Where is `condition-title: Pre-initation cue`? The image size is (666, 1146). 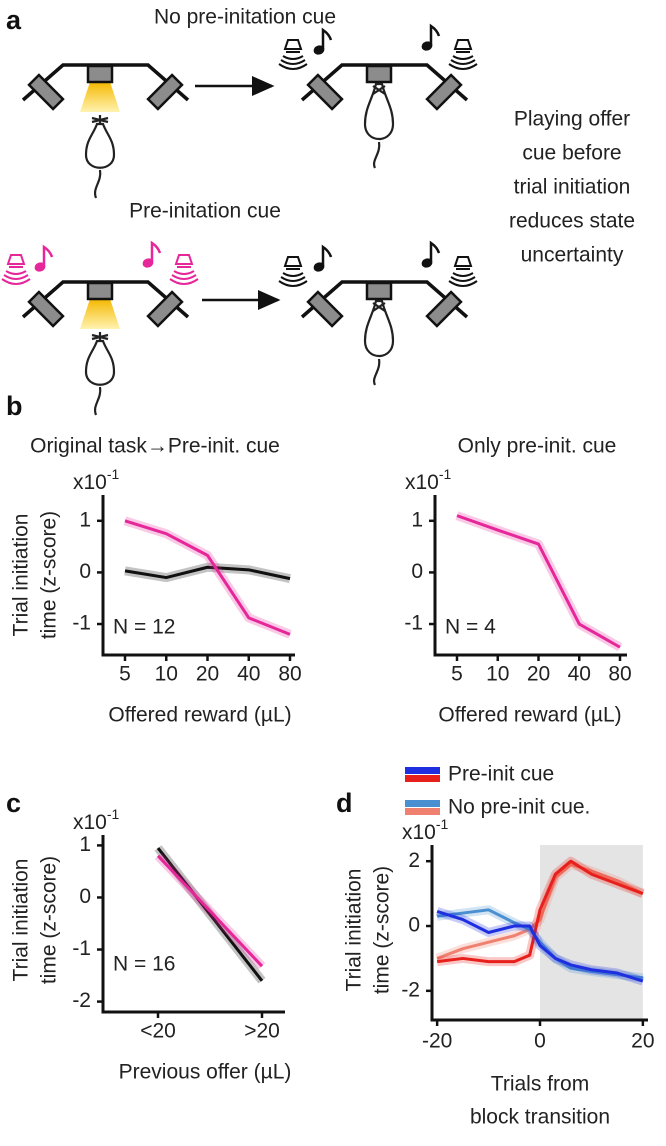
condition-title: Pre-initation cue is located at coordinates (205, 211).